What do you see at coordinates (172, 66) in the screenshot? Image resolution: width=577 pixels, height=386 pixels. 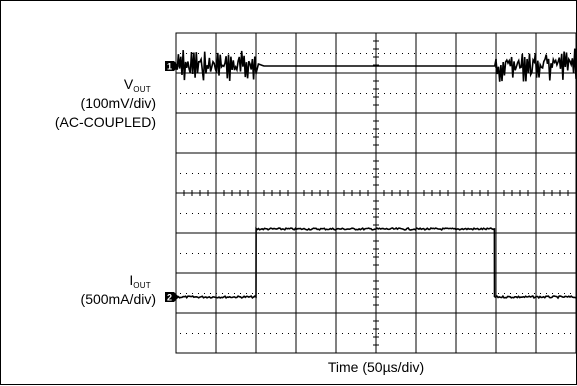 I see `ch1-marker: 1` at bounding box center [172, 66].